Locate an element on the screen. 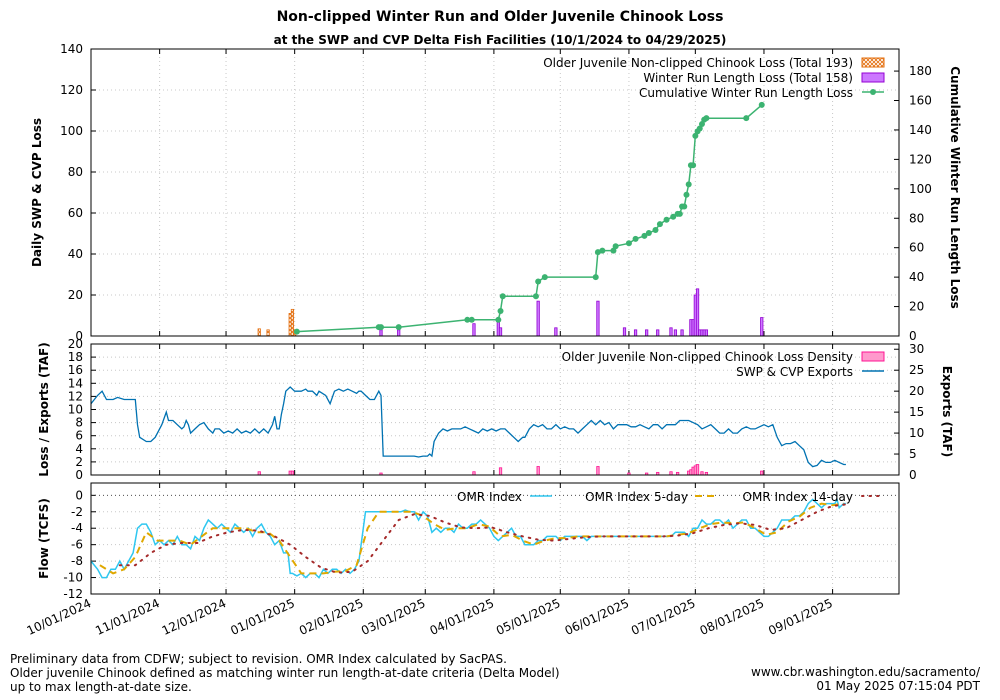 The image size is (1000, 700). y-tick-label: 20 is located at coordinates (75, 295).